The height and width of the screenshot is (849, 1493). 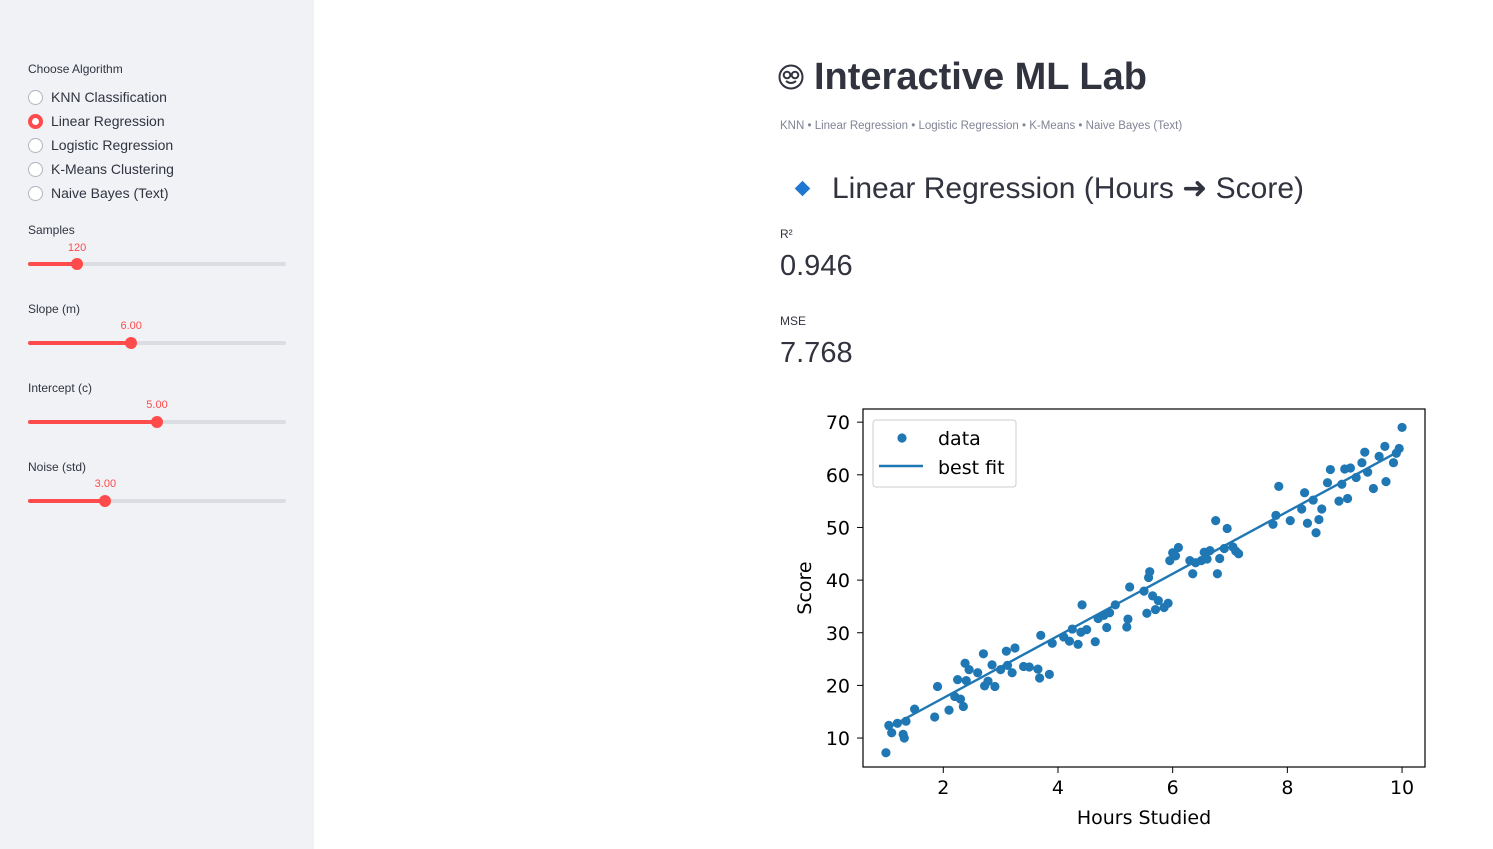 I want to click on intercept-slider, so click(x=157, y=422).